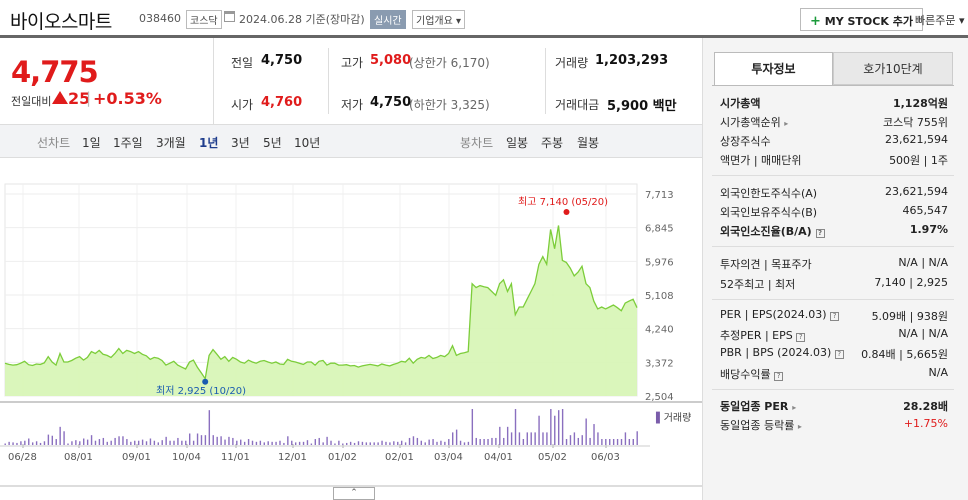  Describe the element at coordinates (201, 391) in the screenshot. I see `low-annotation: 최저 2,925 (10/20)` at that location.